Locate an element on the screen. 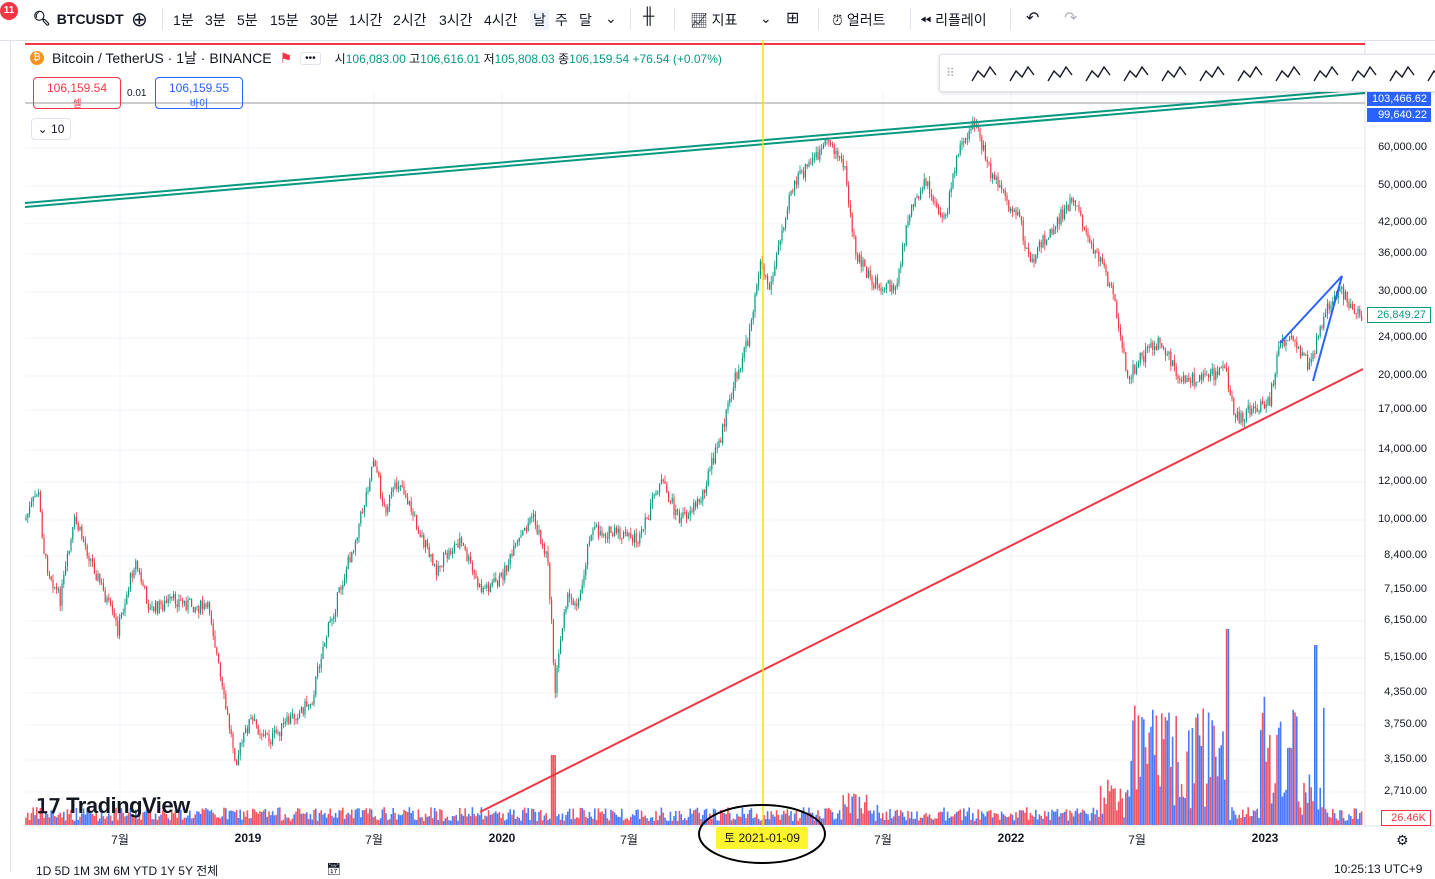 This screenshot has height=879, width=1435. regression-icon is located at coordinates (1022, 73).